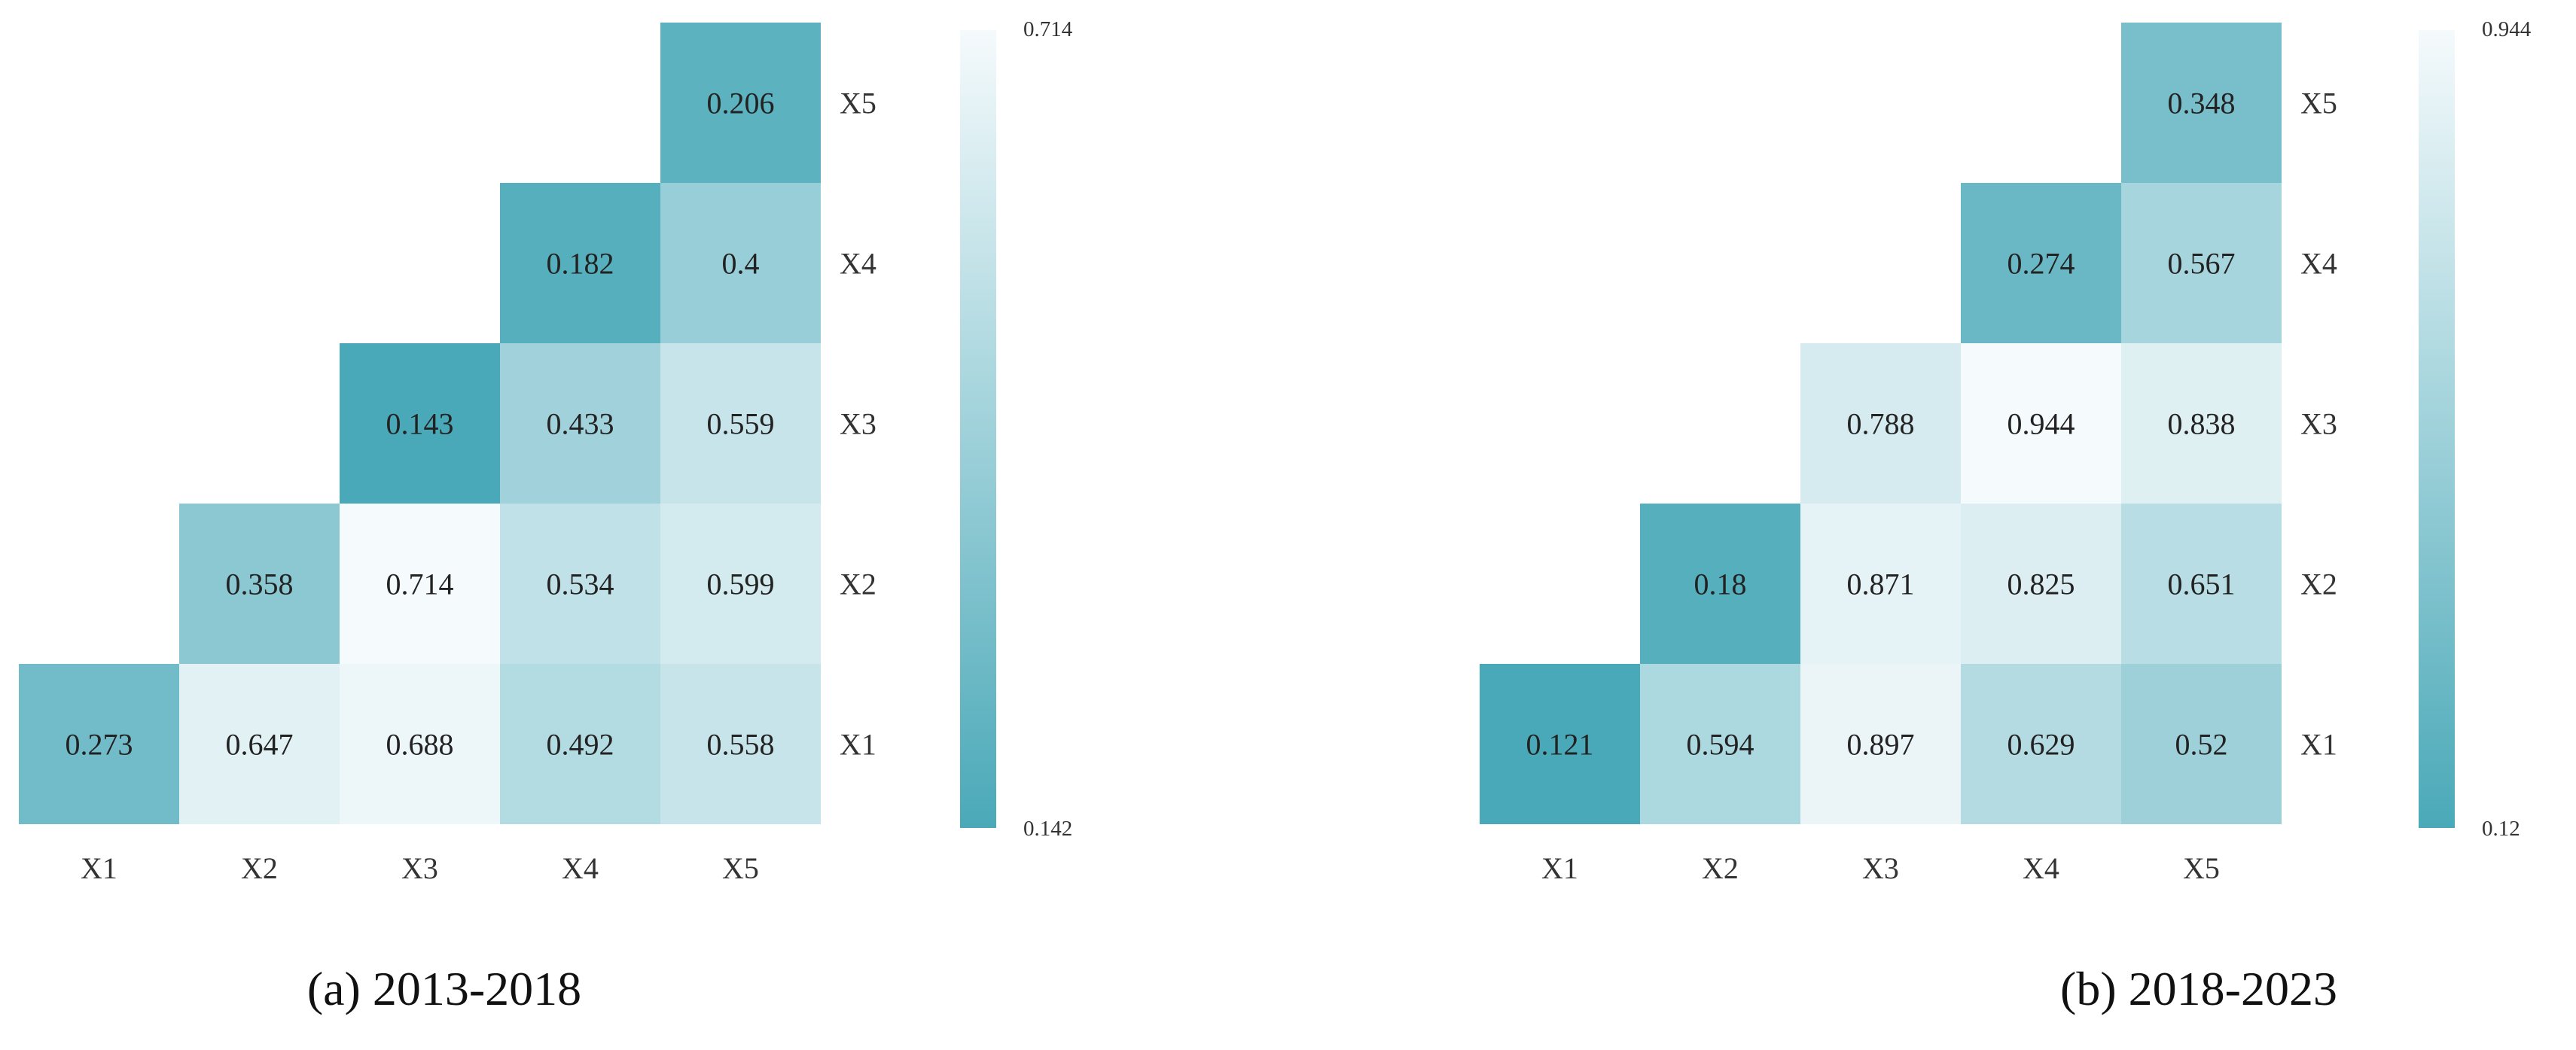 This screenshot has width=2576, height=1050. I want to click on cell-value-label: 0.594, so click(1720, 745).